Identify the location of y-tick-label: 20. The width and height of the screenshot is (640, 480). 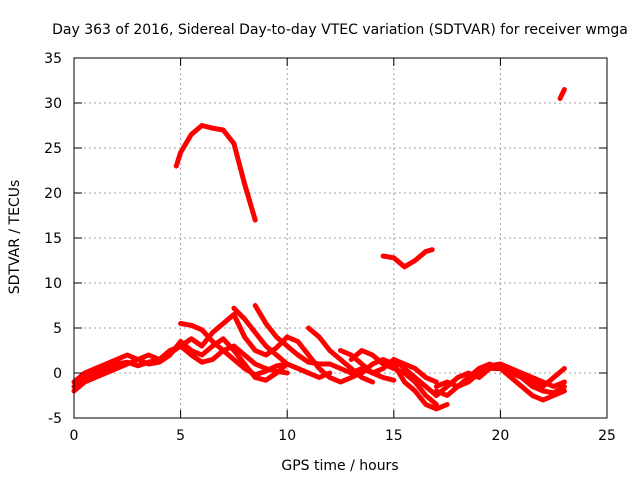
(53, 194).